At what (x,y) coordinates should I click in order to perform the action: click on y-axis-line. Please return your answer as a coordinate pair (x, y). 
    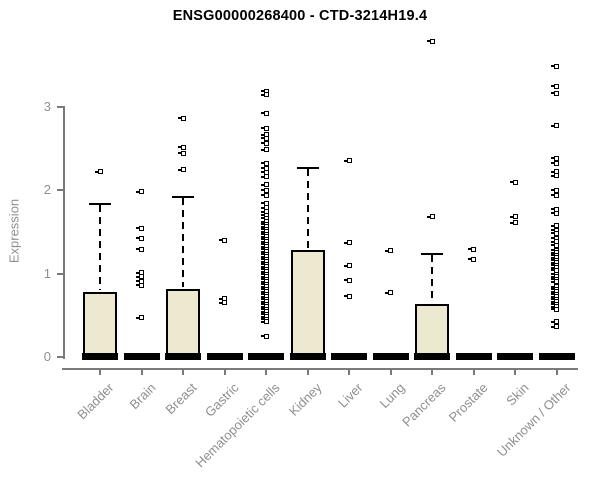
    Looking at the image, I should click on (64, 232).